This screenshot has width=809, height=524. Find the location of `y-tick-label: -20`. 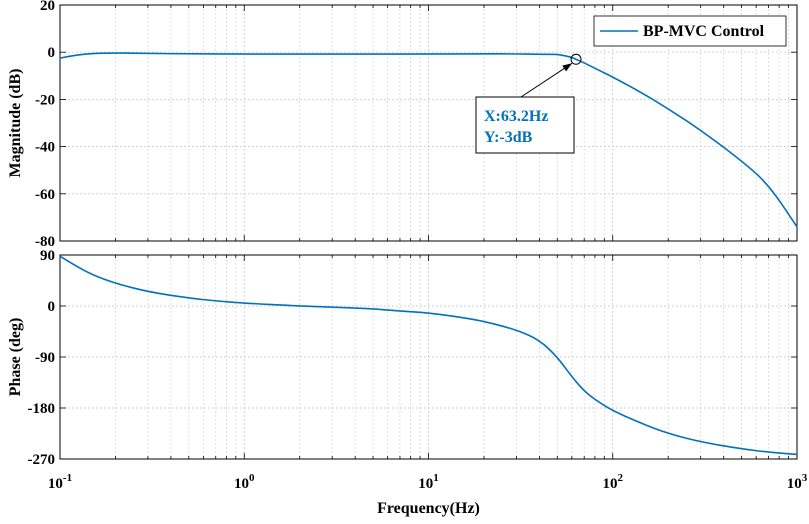

y-tick-label: -20 is located at coordinates (45, 100).